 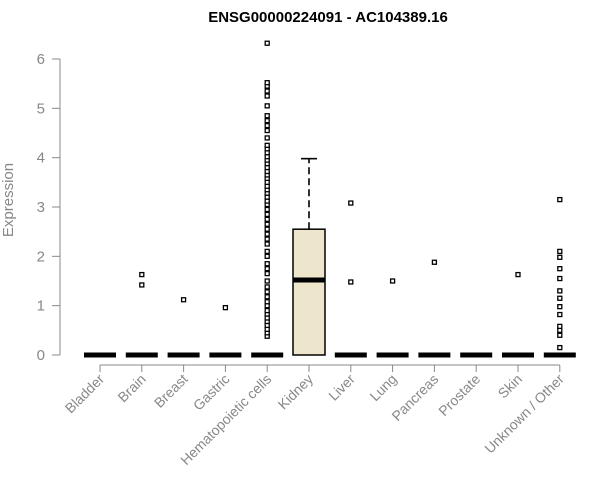 What do you see at coordinates (85, 394) in the screenshot?
I see `x-tick-label: Bladder` at bounding box center [85, 394].